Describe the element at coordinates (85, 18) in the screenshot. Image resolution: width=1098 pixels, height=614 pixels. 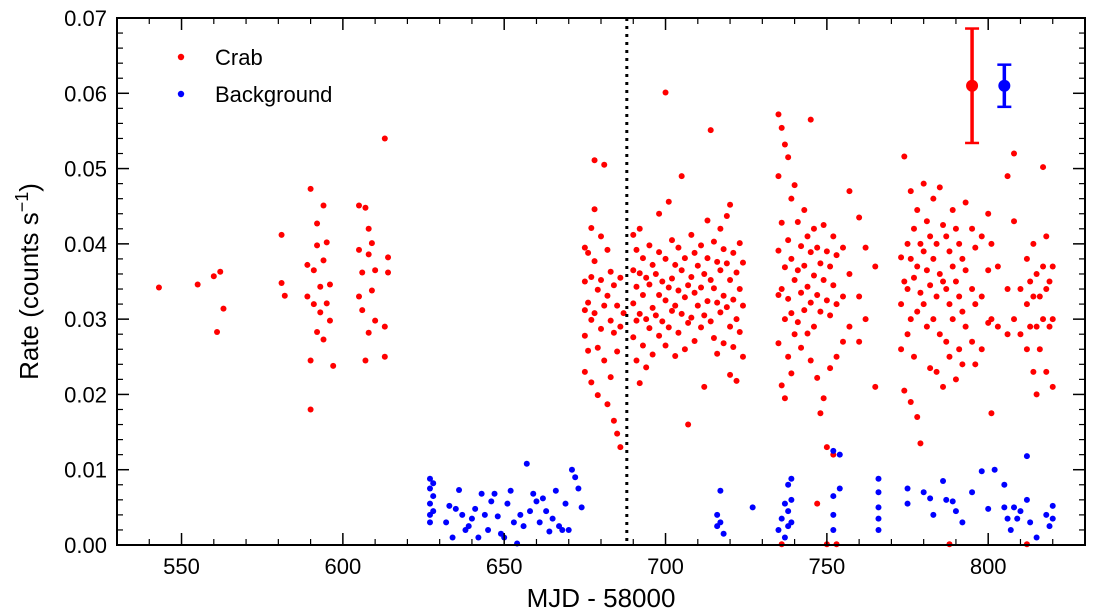
I see `y-tick-label: 0.07` at that location.